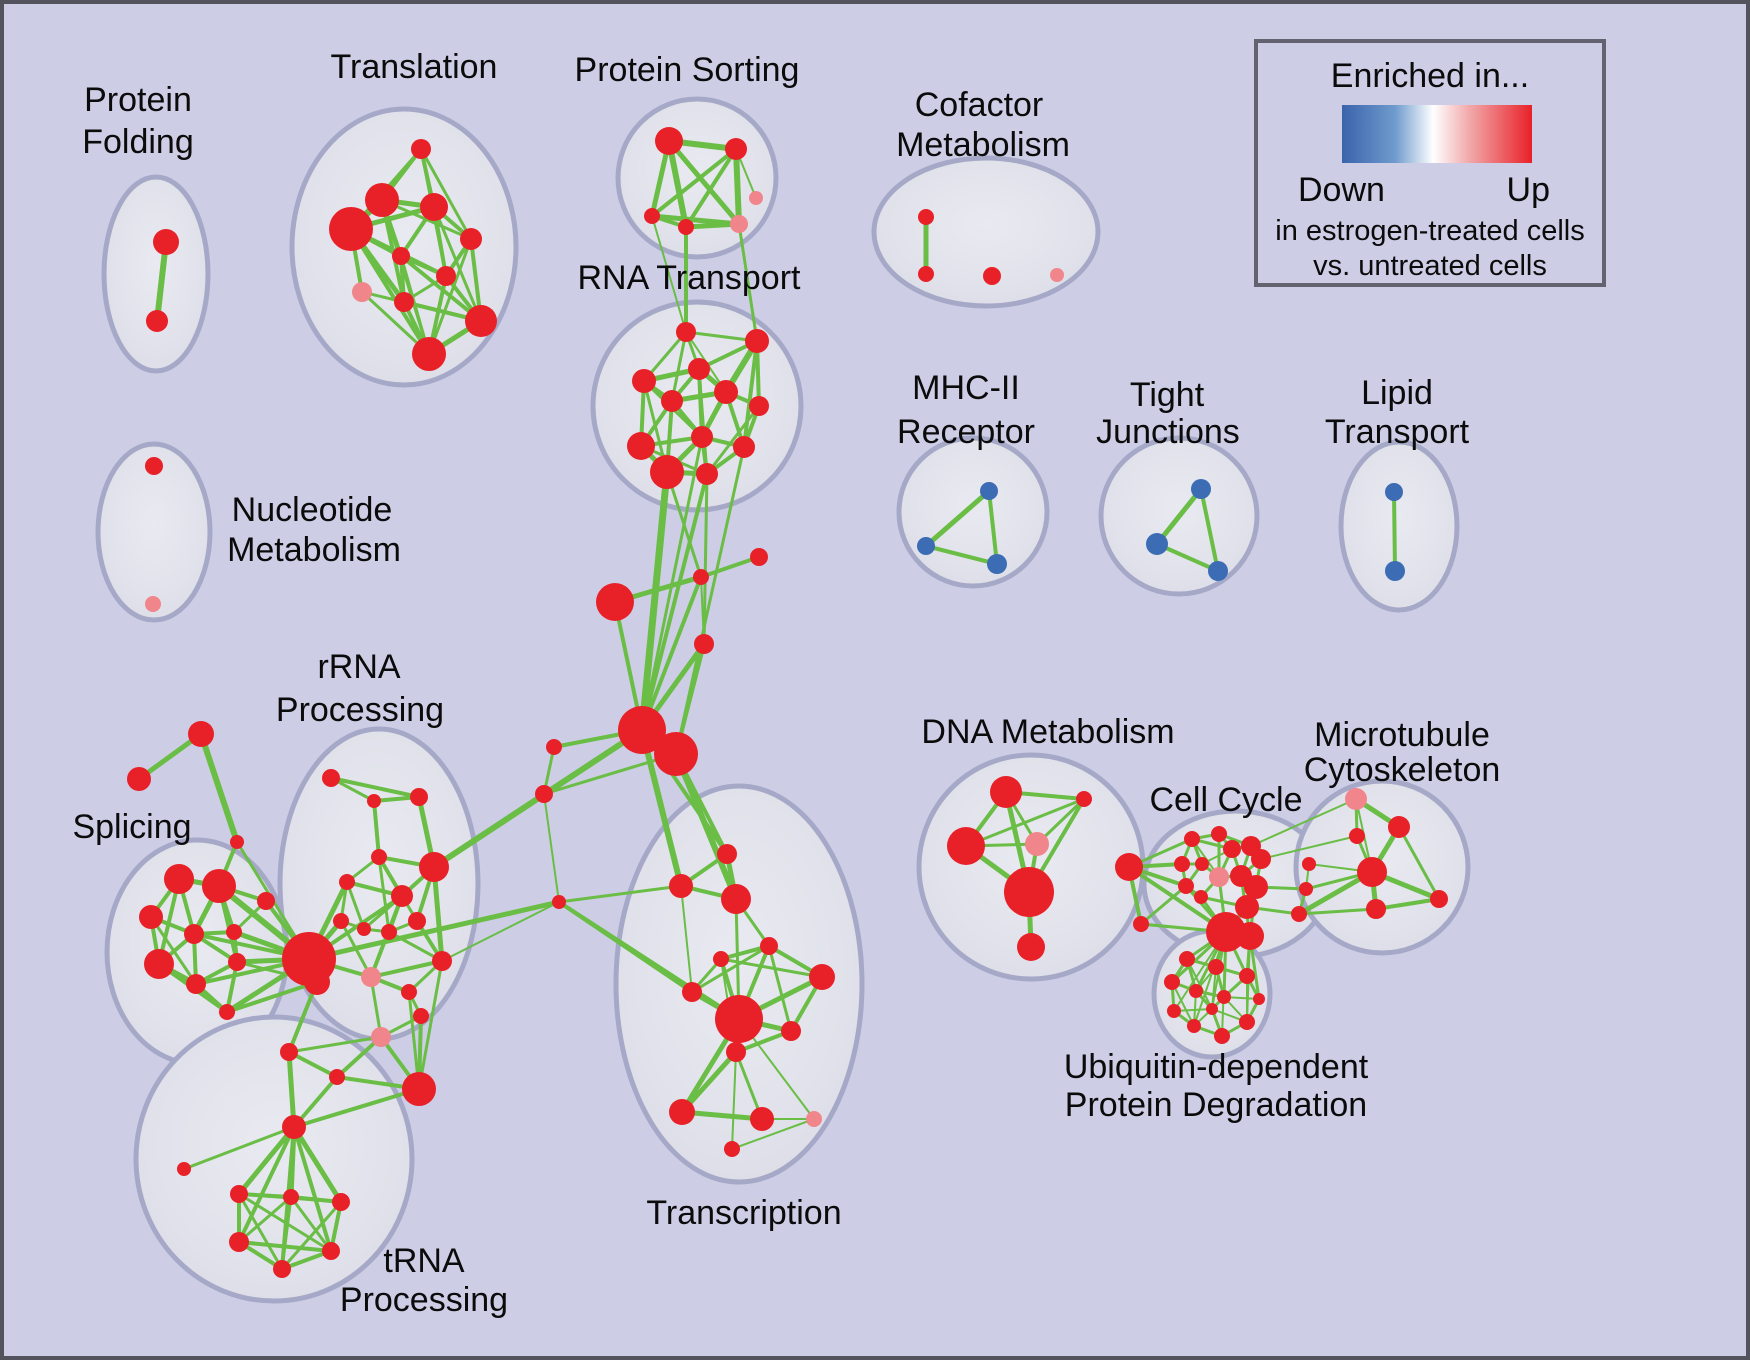  Describe the element at coordinates (441, 288) in the screenshot. I see `edge-tr6-tr10` at that location.